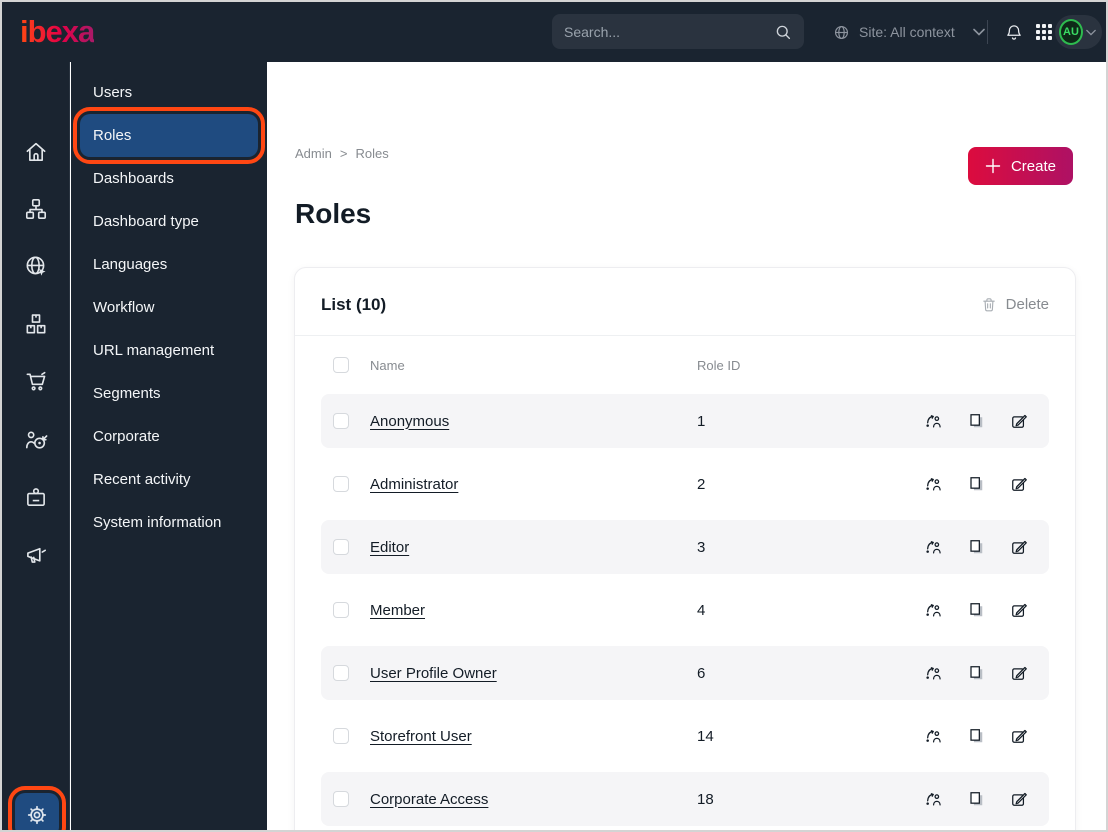  I want to click on trash-icon, so click(989, 304).